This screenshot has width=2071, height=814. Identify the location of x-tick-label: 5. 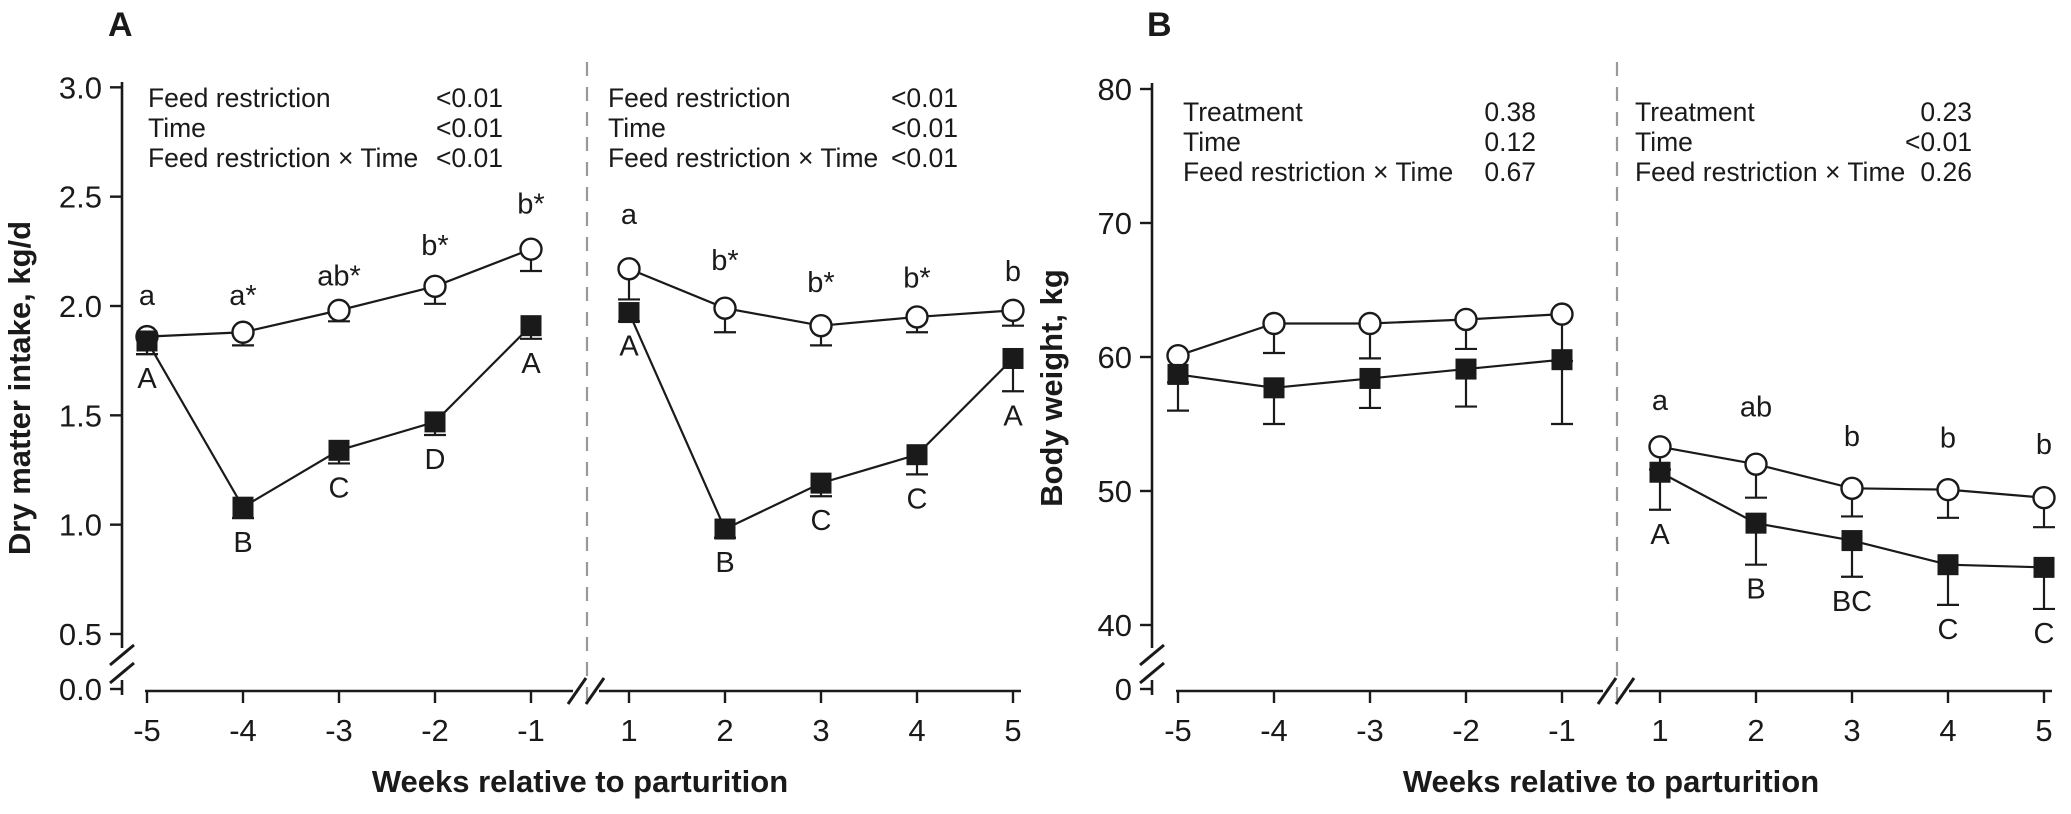
(2043, 730).